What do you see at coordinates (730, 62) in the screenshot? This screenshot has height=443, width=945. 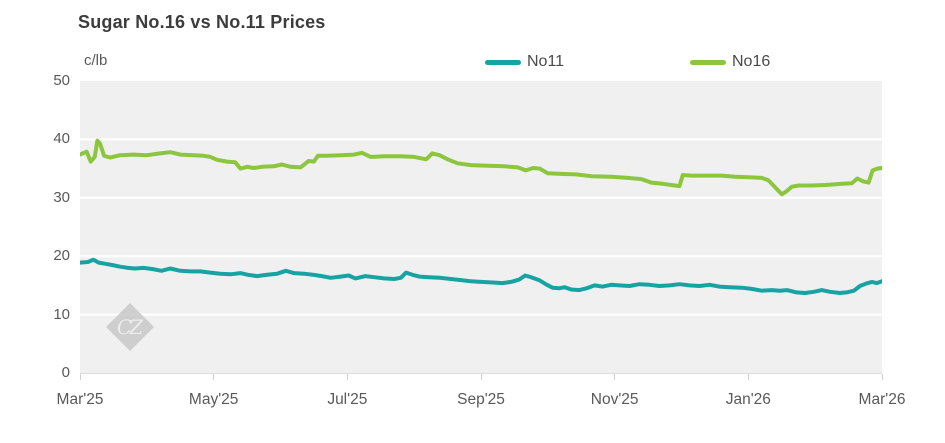 I see `legend-item-no16: No16` at bounding box center [730, 62].